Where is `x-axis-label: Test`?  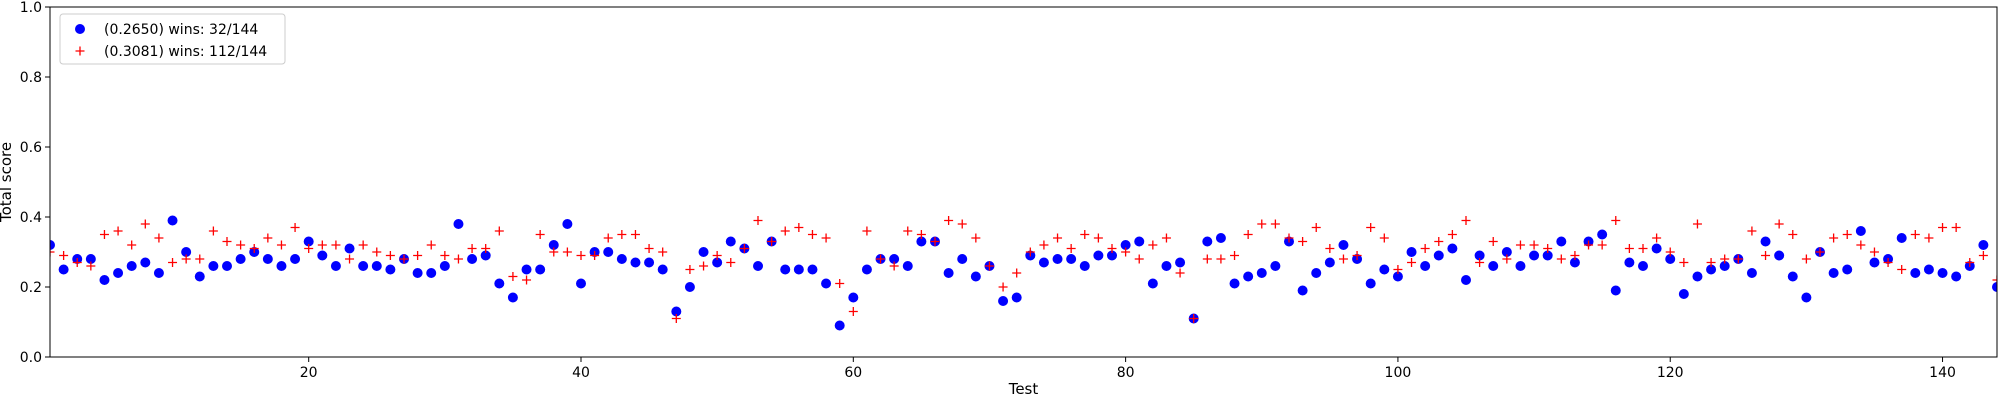 x-axis-label: Test is located at coordinates (1023, 389).